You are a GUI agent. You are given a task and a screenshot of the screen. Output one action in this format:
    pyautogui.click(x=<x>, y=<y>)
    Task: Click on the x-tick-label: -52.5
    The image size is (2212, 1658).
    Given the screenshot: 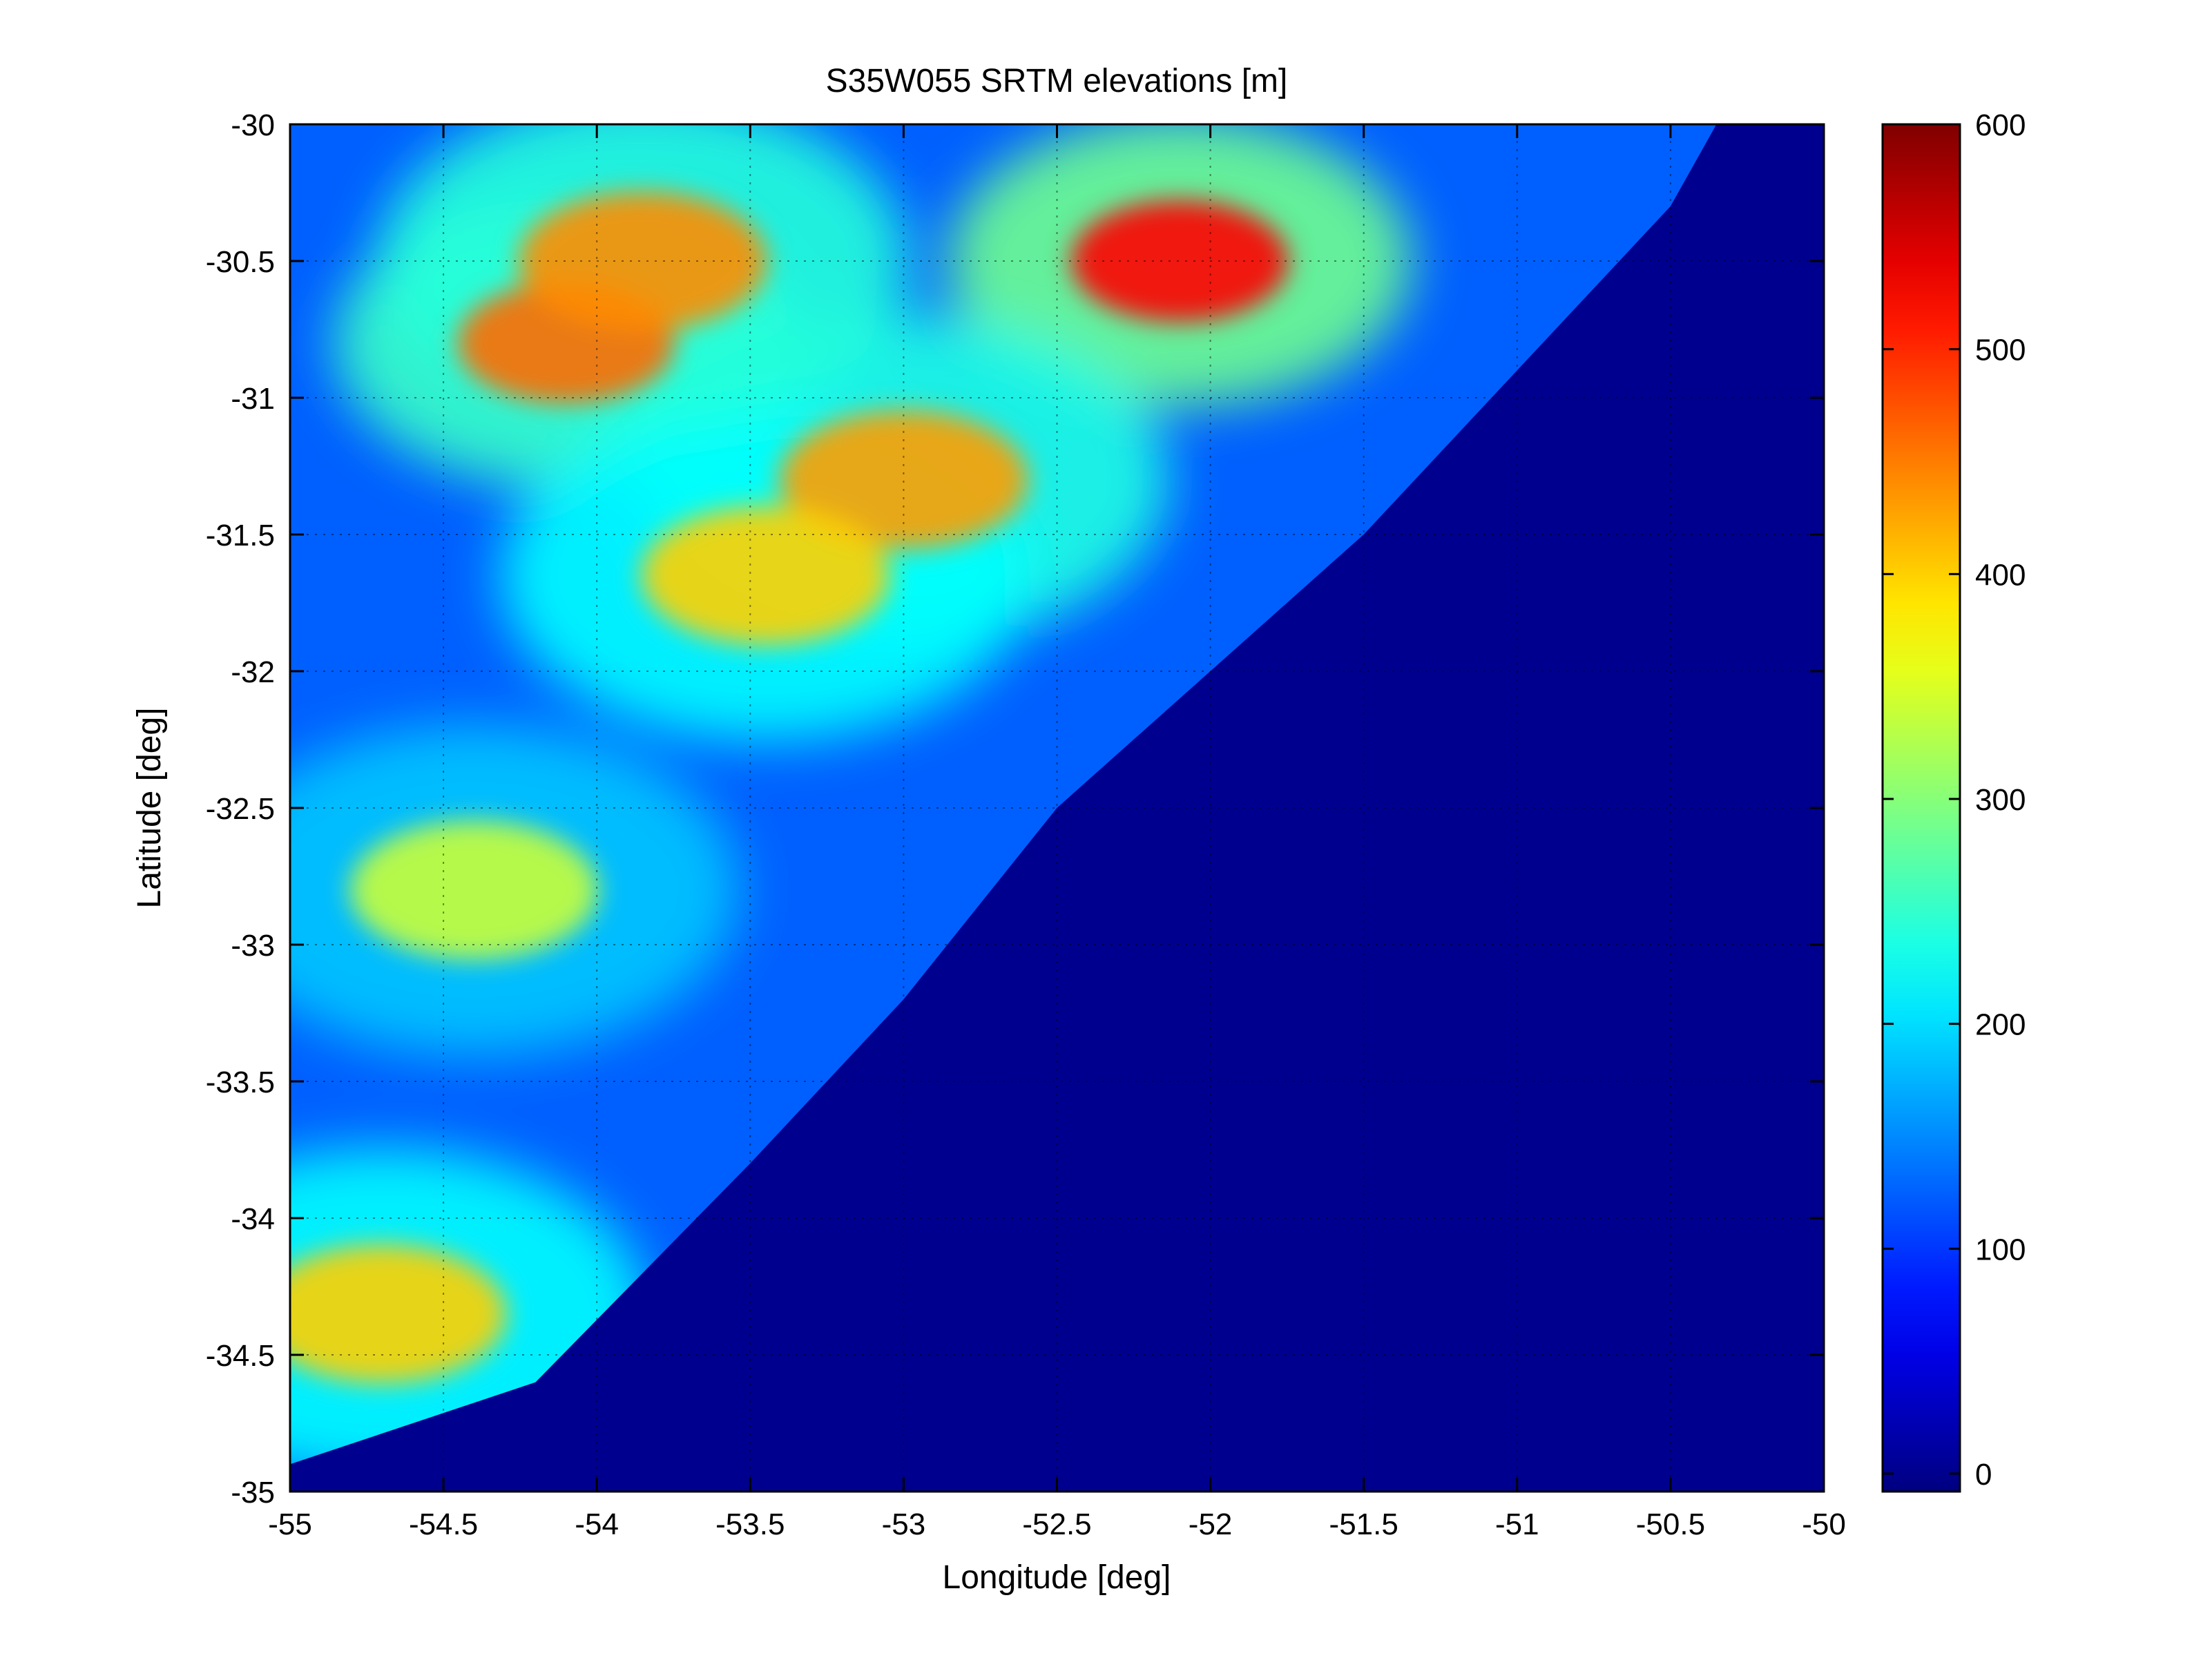 What is the action you would take?
    pyautogui.click(x=1056, y=1524)
    